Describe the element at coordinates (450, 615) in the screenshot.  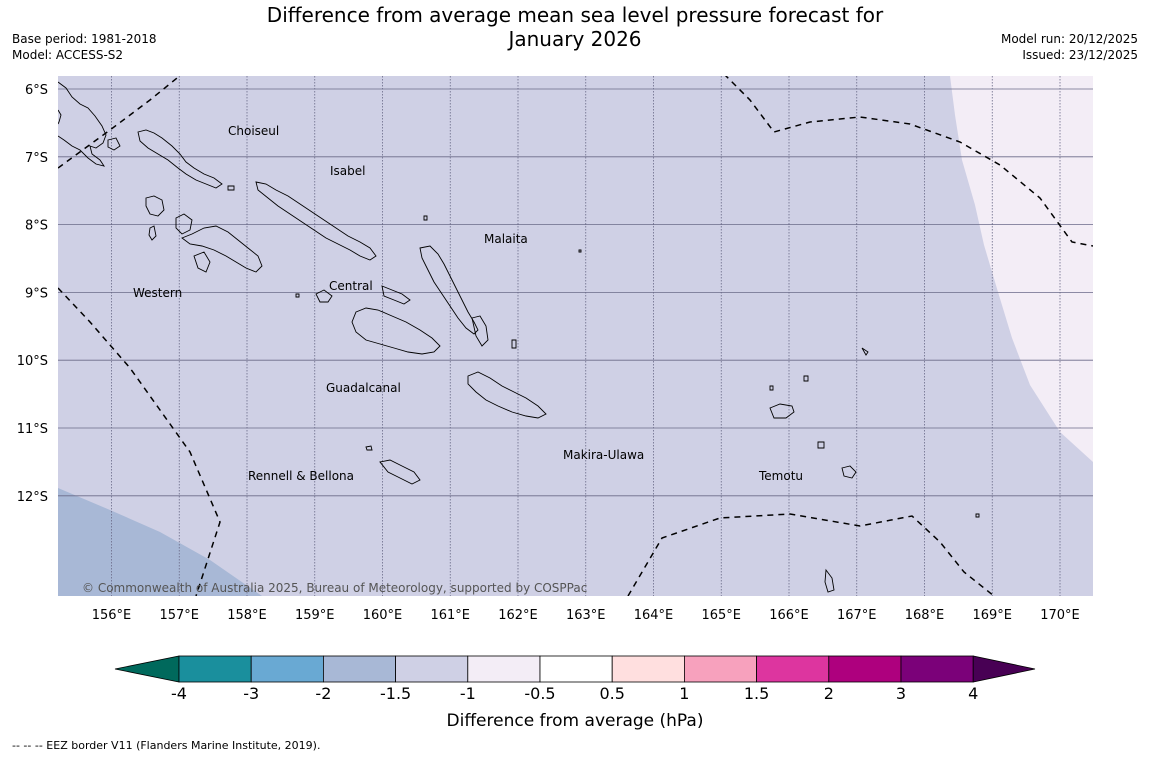
I see `longitude-label: 161°E` at that location.